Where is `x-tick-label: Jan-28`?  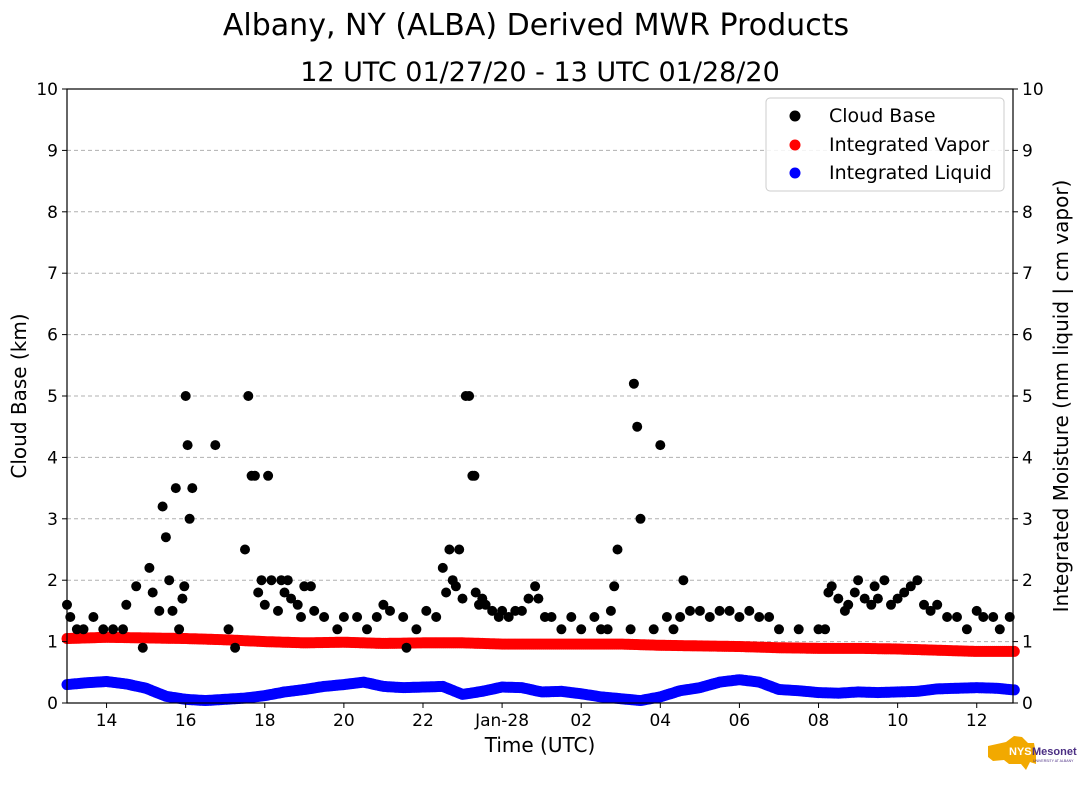 x-tick-label: Jan-28 is located at coordinates (501, 721).